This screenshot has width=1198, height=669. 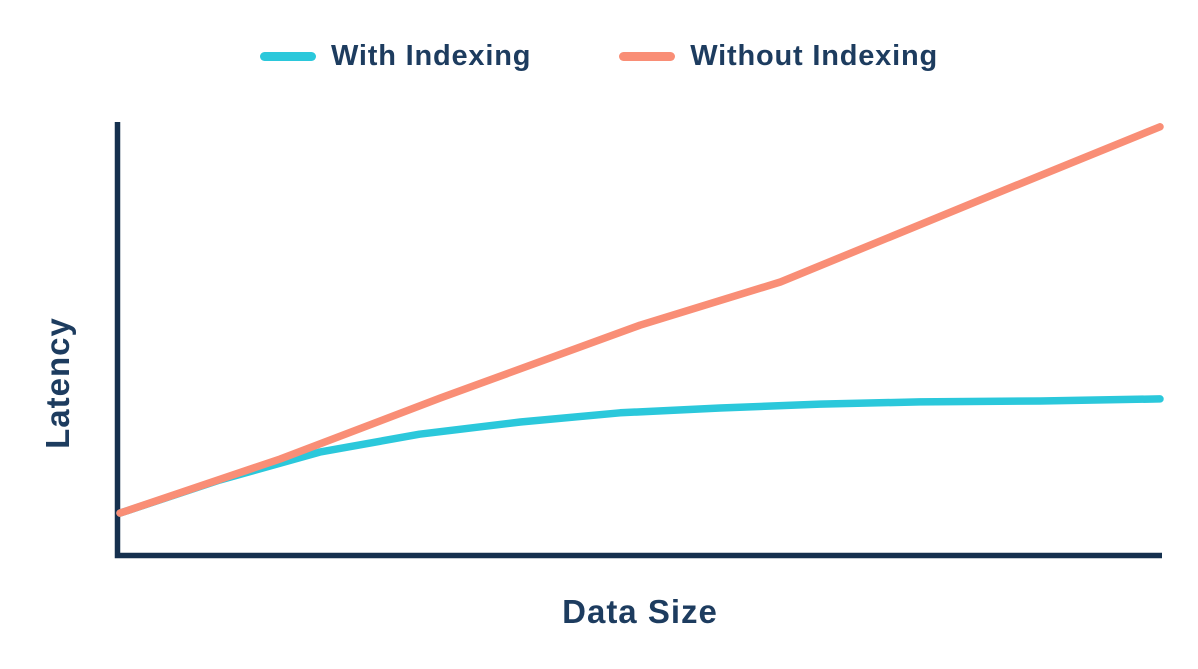 I want to click on x-axis-label: Data Size, so click(x=640, y=611).